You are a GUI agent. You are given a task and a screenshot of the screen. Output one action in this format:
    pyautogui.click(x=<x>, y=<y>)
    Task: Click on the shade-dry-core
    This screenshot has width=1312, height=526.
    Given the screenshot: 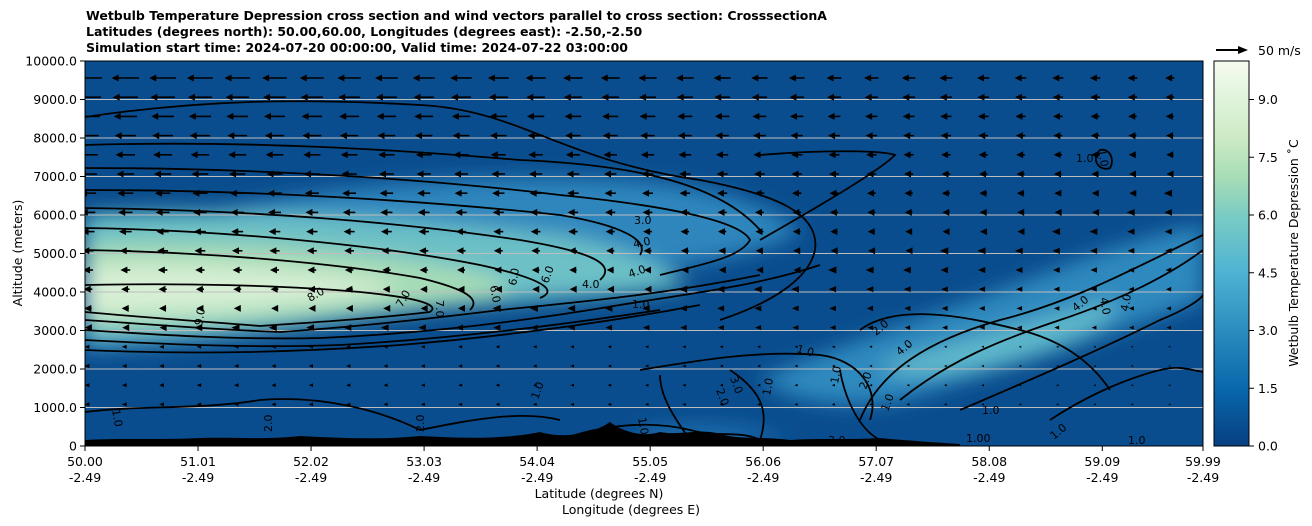 What is the action you would take?
    pyautogui.click(x=242, y=289)
    